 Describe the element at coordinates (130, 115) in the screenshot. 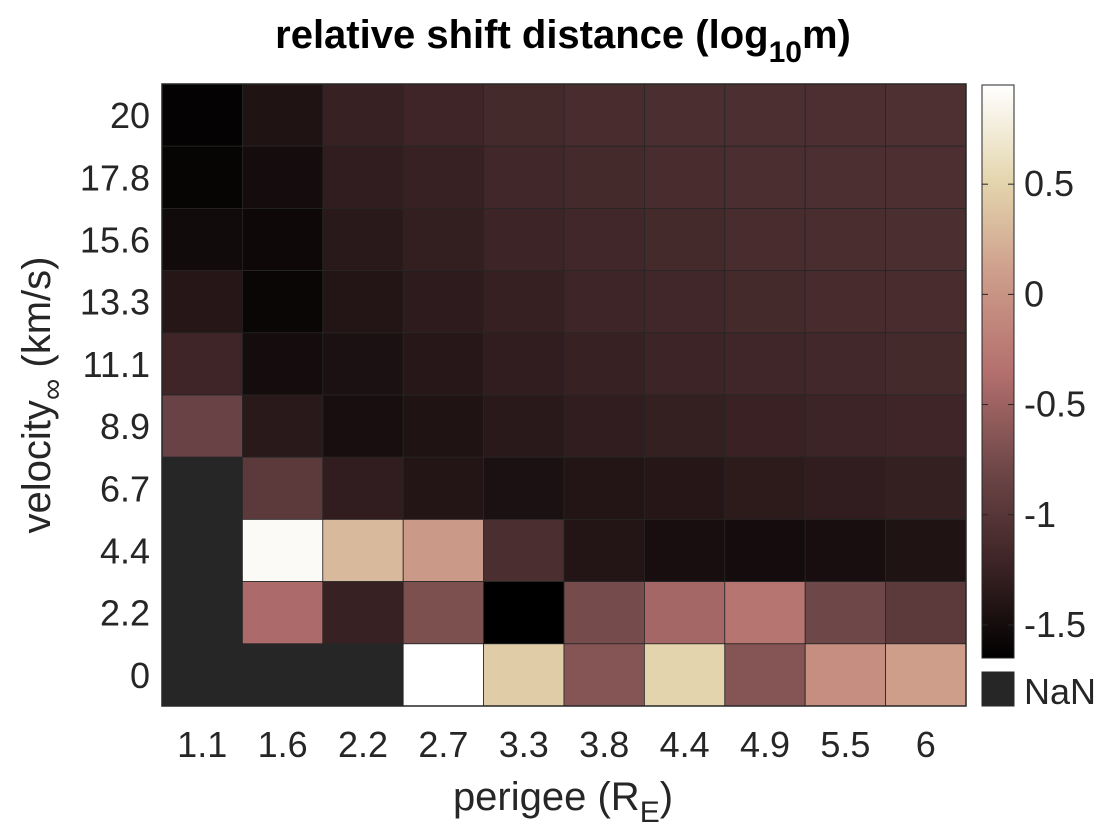

I see `y-tick-label: 20` at that location.